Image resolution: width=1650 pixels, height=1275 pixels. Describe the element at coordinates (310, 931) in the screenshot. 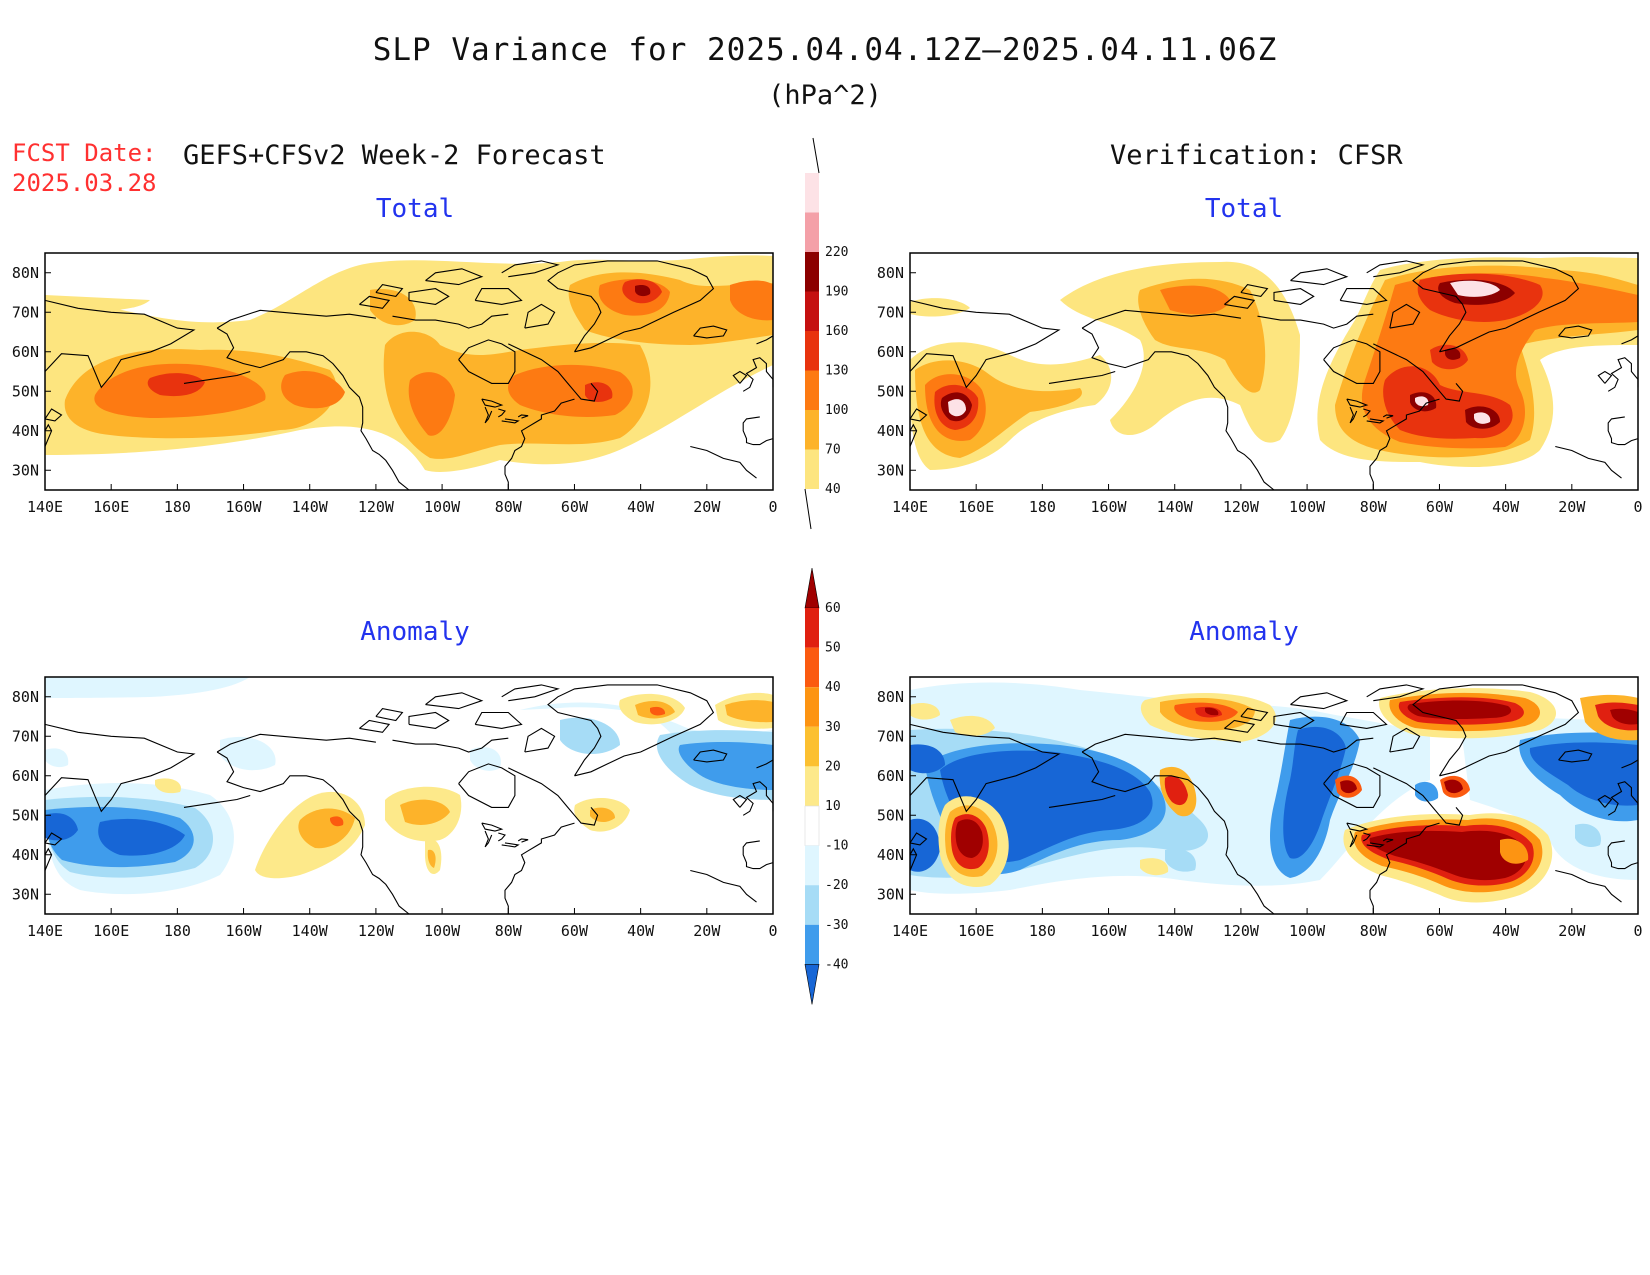

I see `lon-tick-label: 140W` at that location.